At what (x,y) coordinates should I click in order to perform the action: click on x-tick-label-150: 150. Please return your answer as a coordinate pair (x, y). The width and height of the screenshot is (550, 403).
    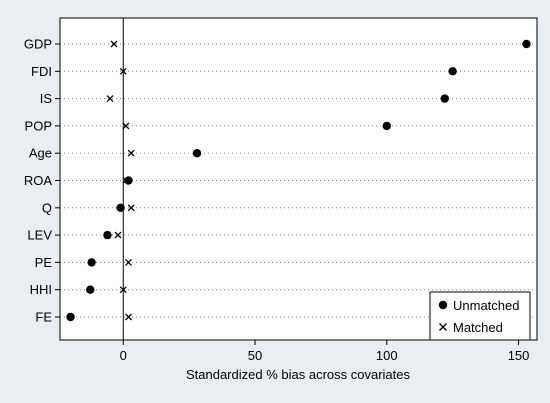
    Looking at the image, I should click on (519, 355).